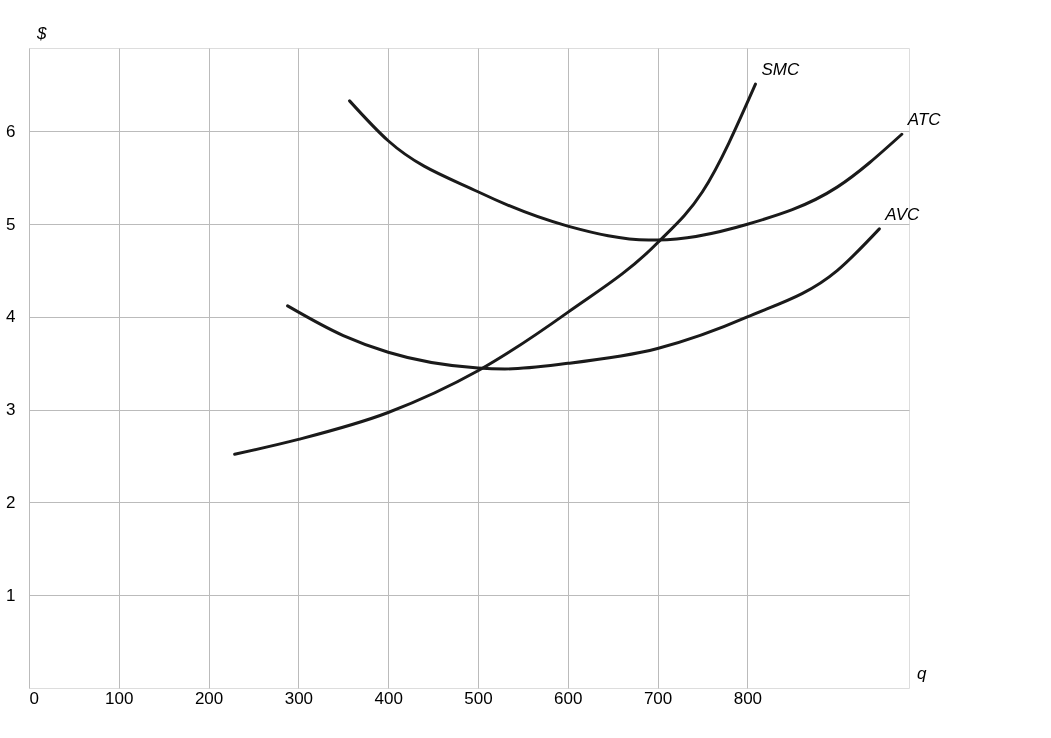 The width and height of the screenshot is (1051, 738). What do you see at coordinates (11, 131) in the screenshot?
I see `y-tick-label: 6` at bounding box center [11, 131].